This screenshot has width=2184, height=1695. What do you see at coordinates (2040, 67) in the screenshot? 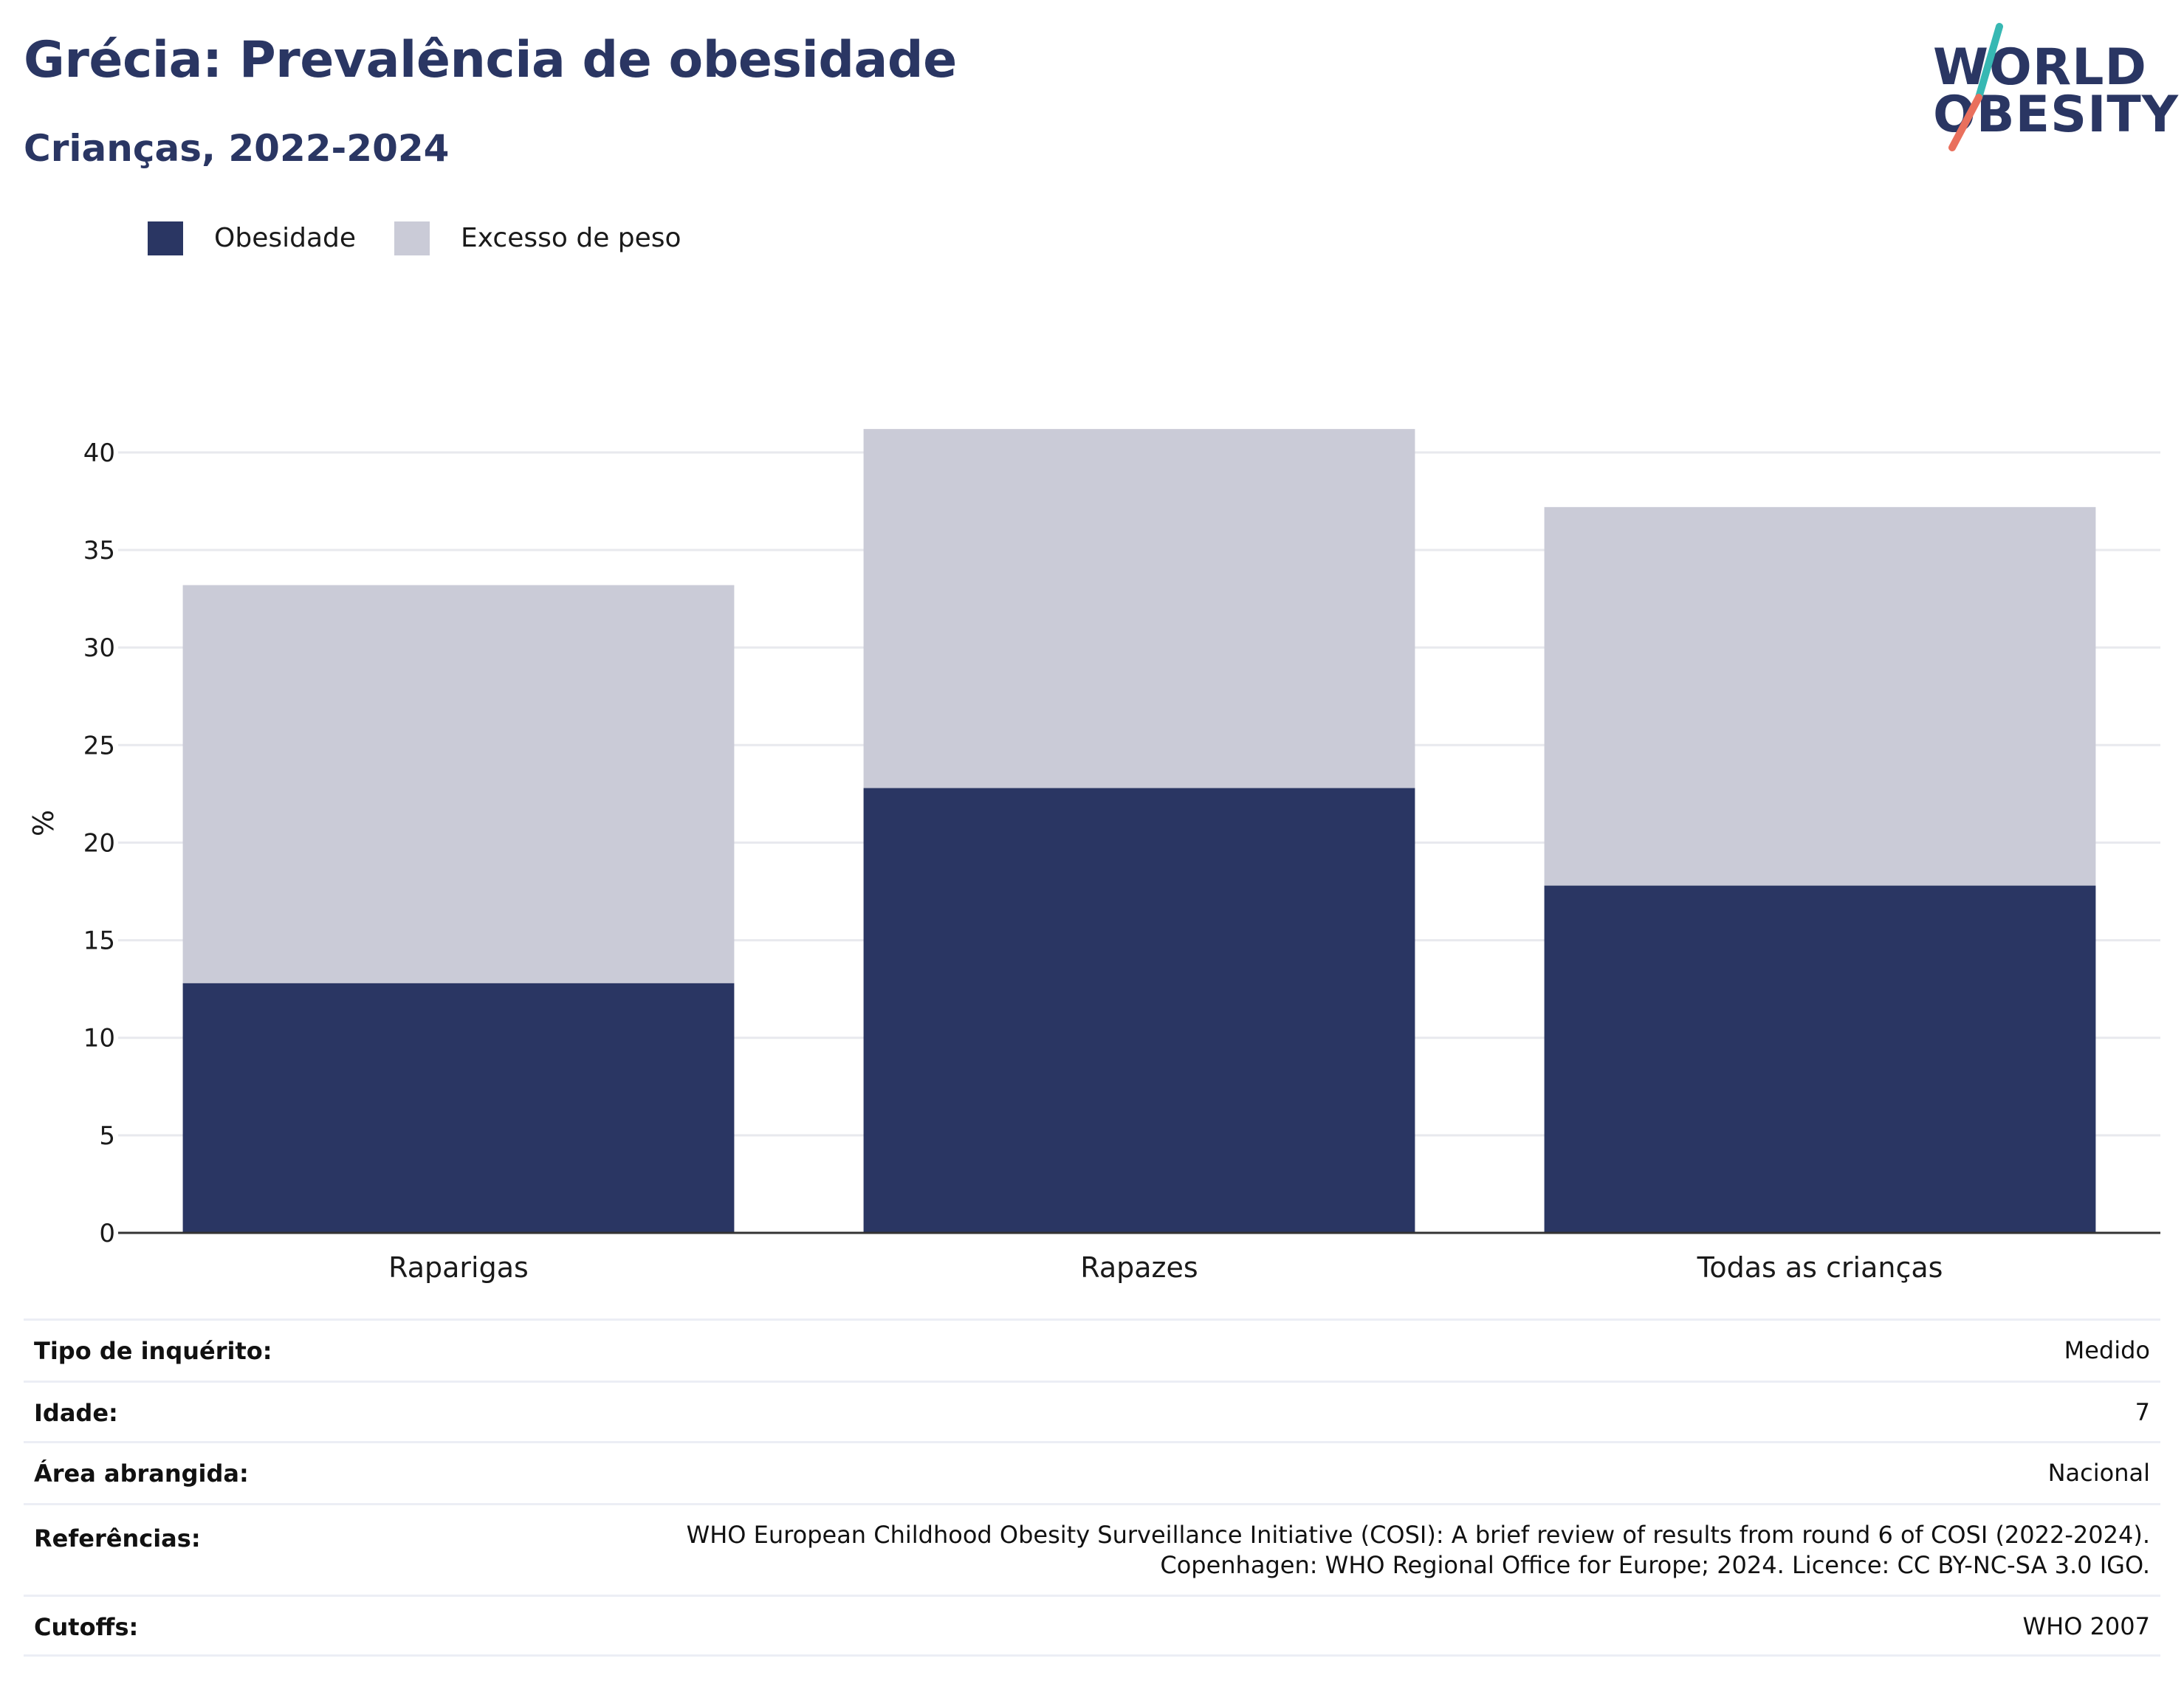
I see `logo-line-1: WORLD` at bounding box center [2040, 67].